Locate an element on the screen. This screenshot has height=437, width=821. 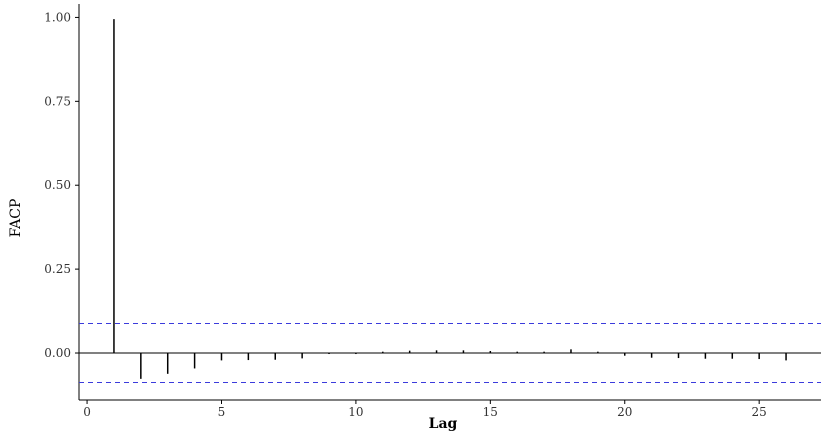
x-tick-label: 25 is located at coordinates (759, 412).